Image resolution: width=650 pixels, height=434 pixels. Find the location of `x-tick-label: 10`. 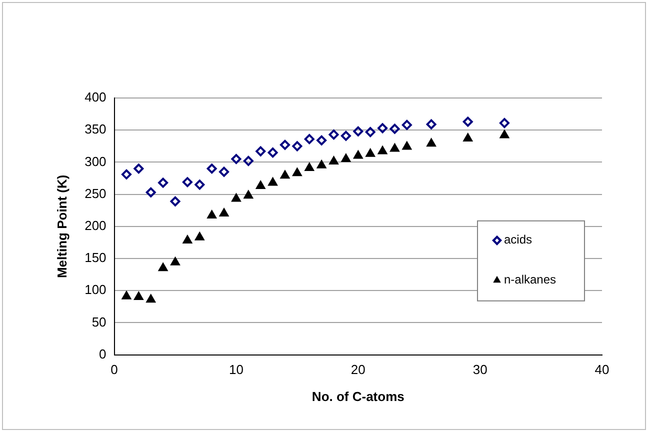

x-tick-label: 10 is located at coordinates (236, 370).